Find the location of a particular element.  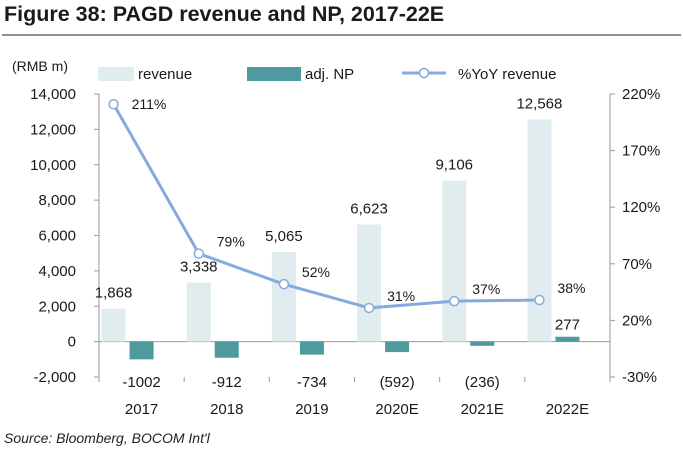

source-note: Source: Bloomberg, BOCOM Int'l is located at coordinates (107, 438).